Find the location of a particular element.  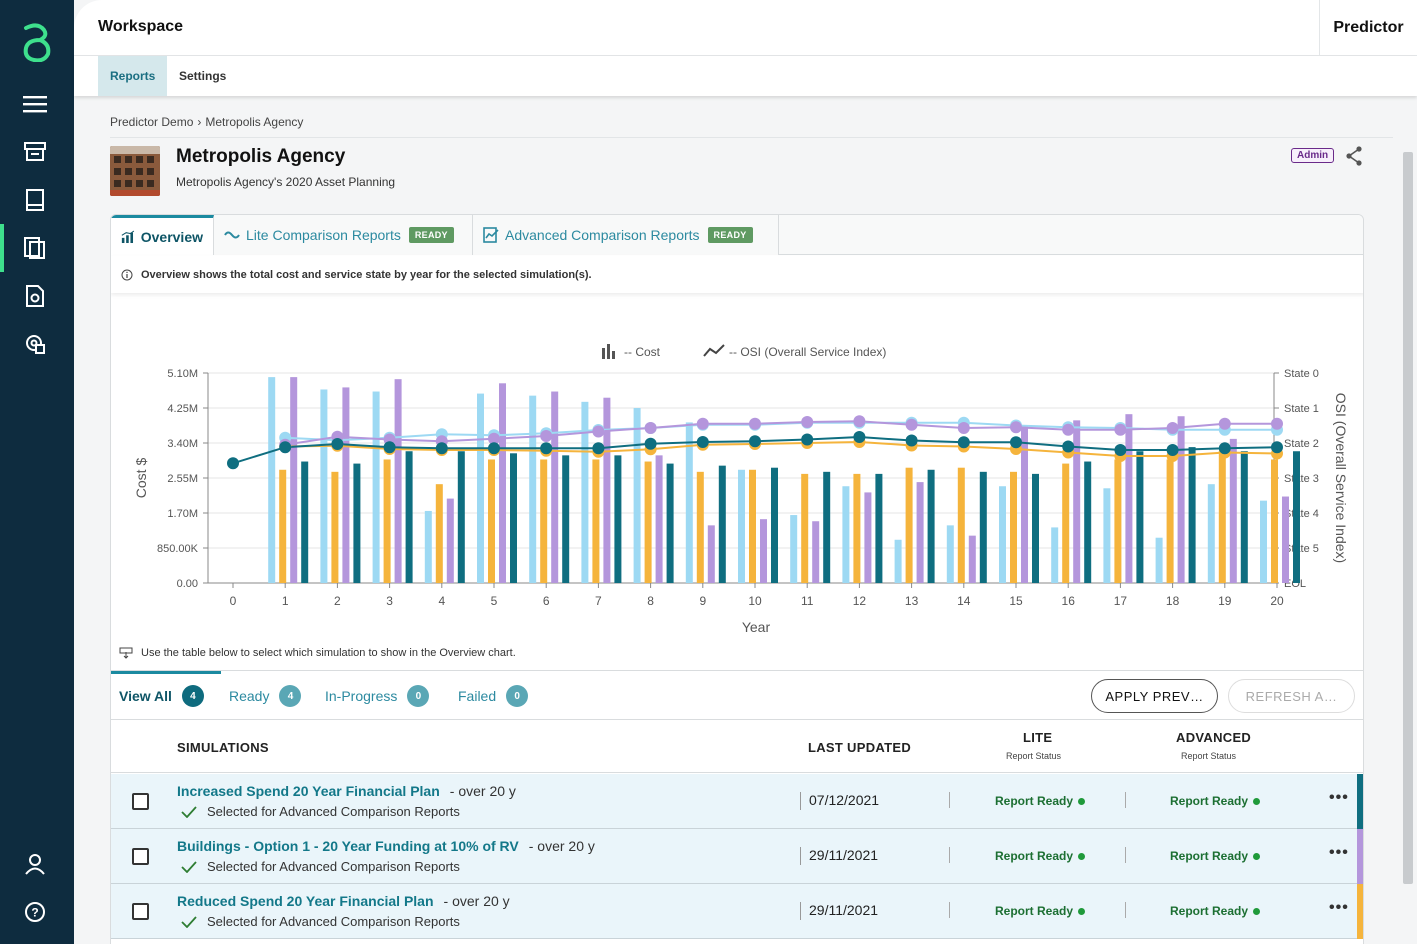

col-advanced: ADVANCED is located at coordinates (1214, 737).